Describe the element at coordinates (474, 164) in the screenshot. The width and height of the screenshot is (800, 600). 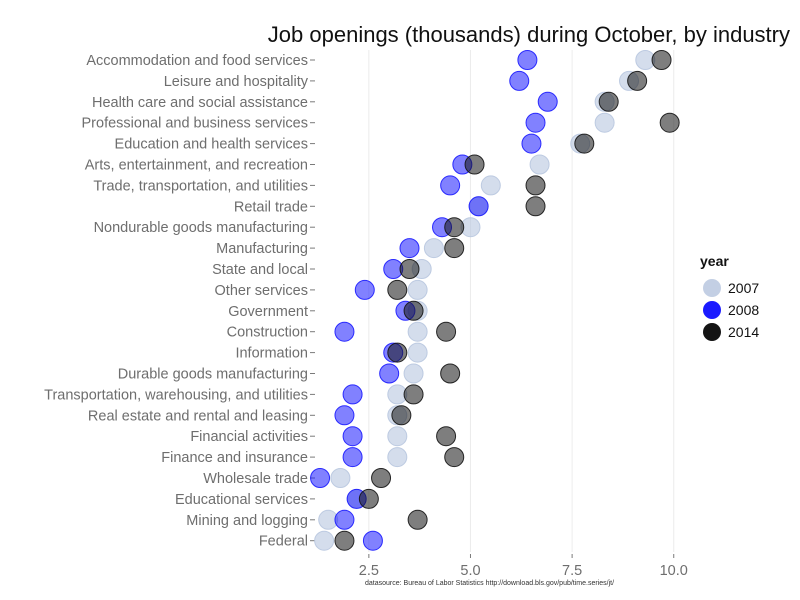
I see `point-2014-arts-entertainment-and-recreation` at that location.